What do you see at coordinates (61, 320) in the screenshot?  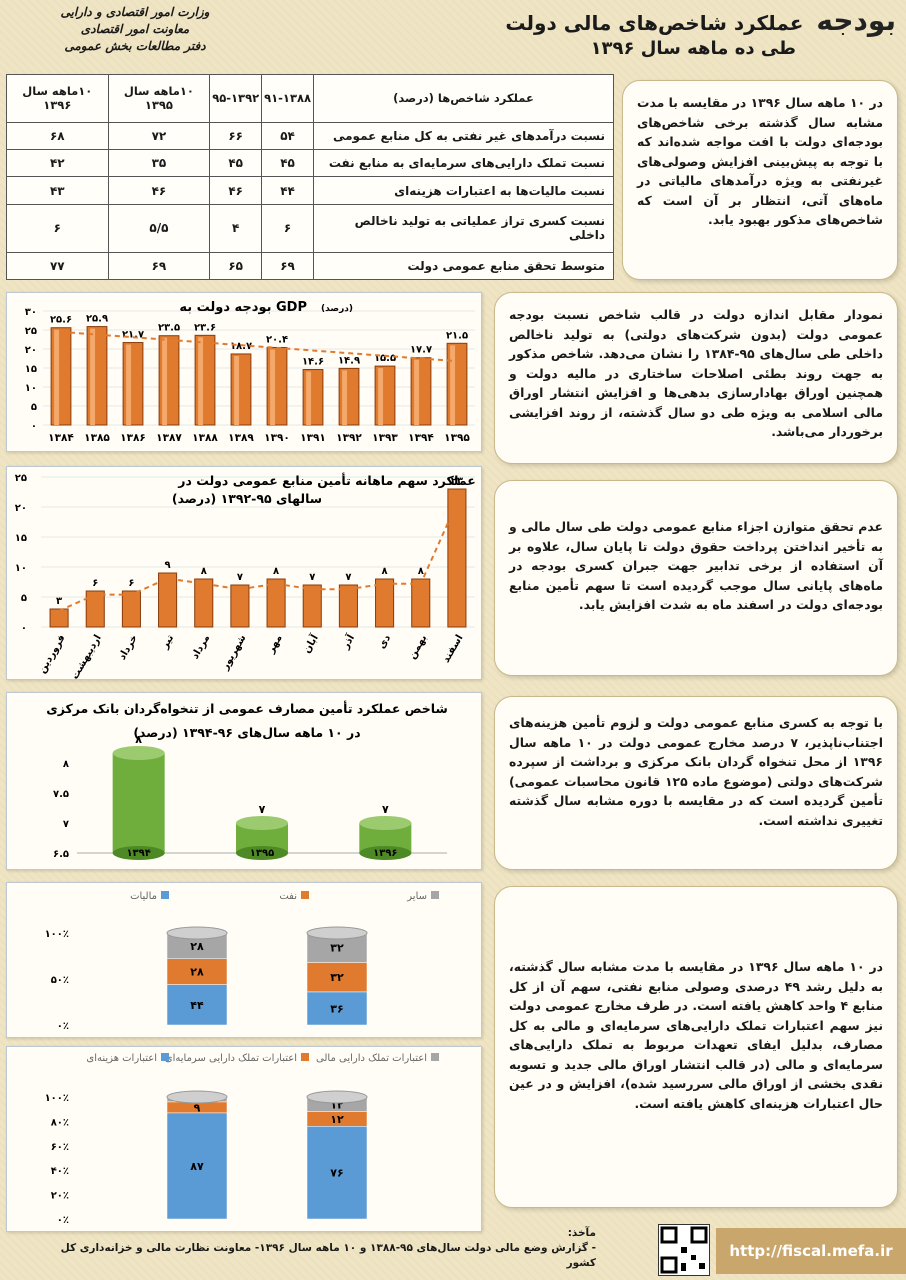 I see `data-label: ۲۵.۶` at bounding box center [61, 320].